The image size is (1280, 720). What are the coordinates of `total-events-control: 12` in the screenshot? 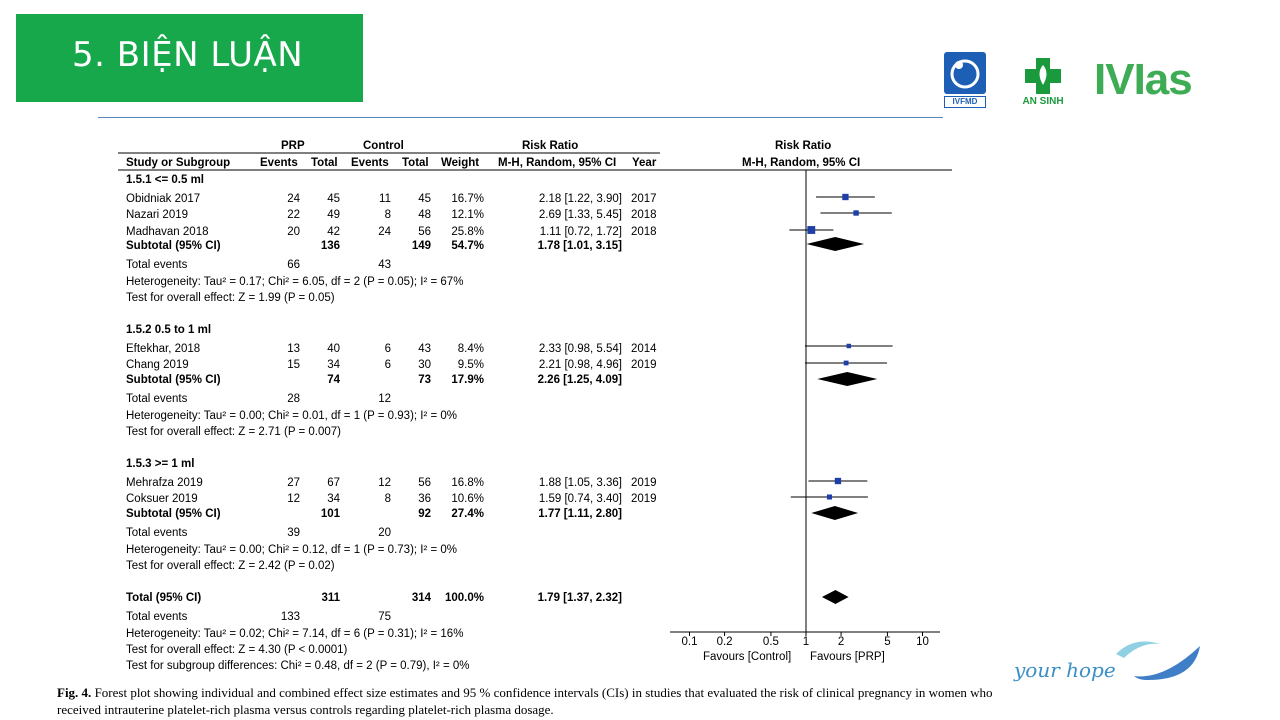 It's located at (384, 399).